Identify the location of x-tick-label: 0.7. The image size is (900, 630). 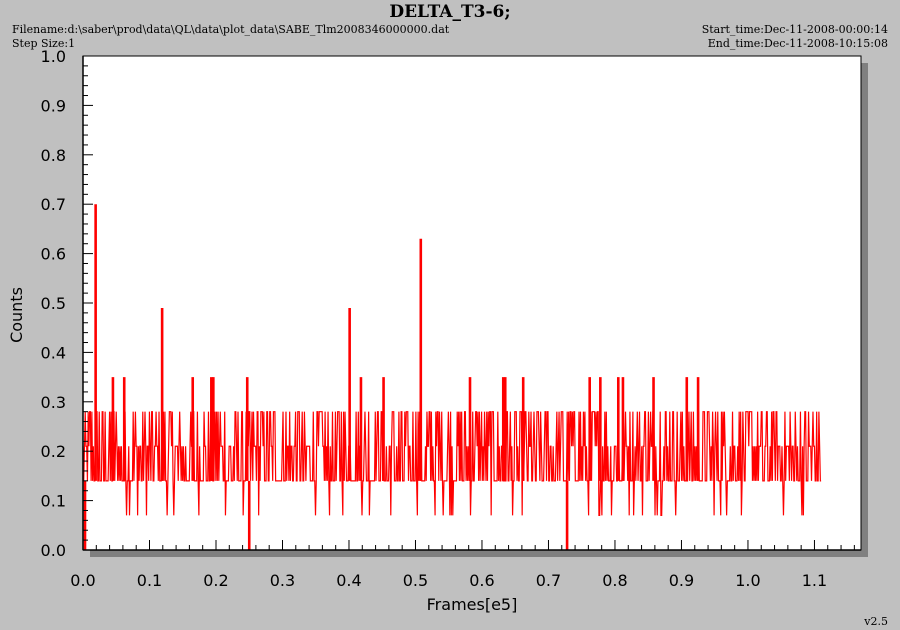
(548, 580).